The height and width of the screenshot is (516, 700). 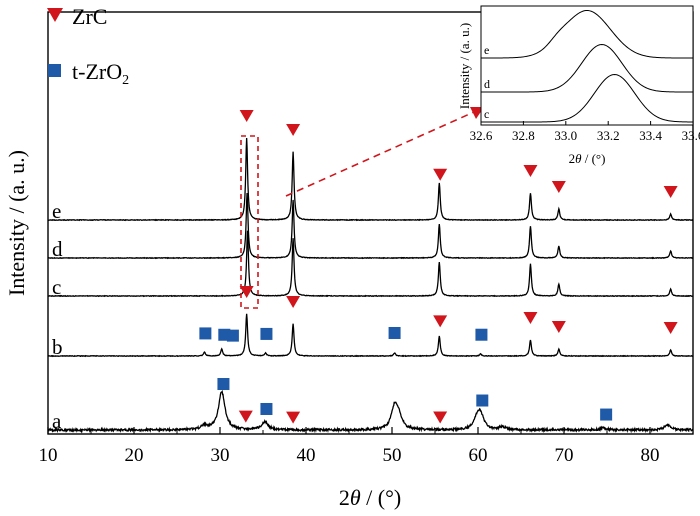 I want to click on inset-y-axis-title: Intensity / (a. u.), so click(x=464, y=66).